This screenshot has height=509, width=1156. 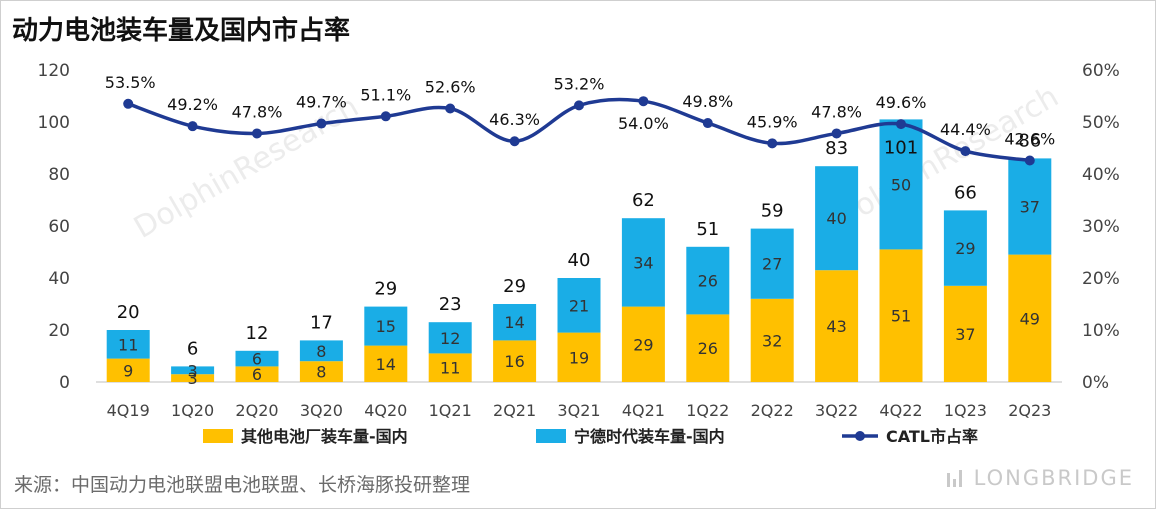 What do you see at coordinates (256, 410) in the screenshot?
I see `x-tick-label: 2Q20` at bounding box center [256, 410].